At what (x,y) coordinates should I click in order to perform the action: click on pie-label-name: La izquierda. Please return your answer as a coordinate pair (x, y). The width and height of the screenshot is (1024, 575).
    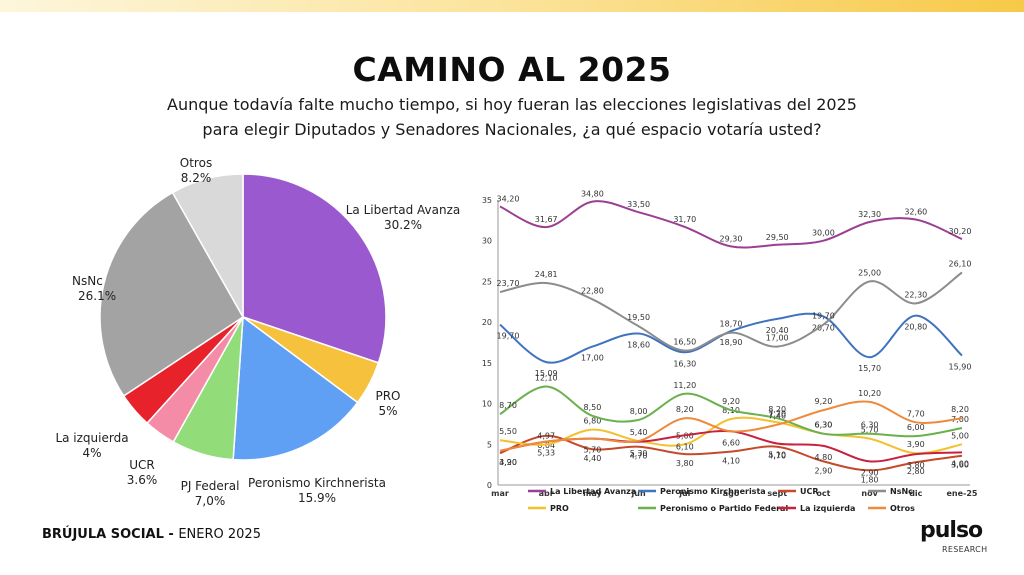
    Looking at the image, I should click on (91, 438).